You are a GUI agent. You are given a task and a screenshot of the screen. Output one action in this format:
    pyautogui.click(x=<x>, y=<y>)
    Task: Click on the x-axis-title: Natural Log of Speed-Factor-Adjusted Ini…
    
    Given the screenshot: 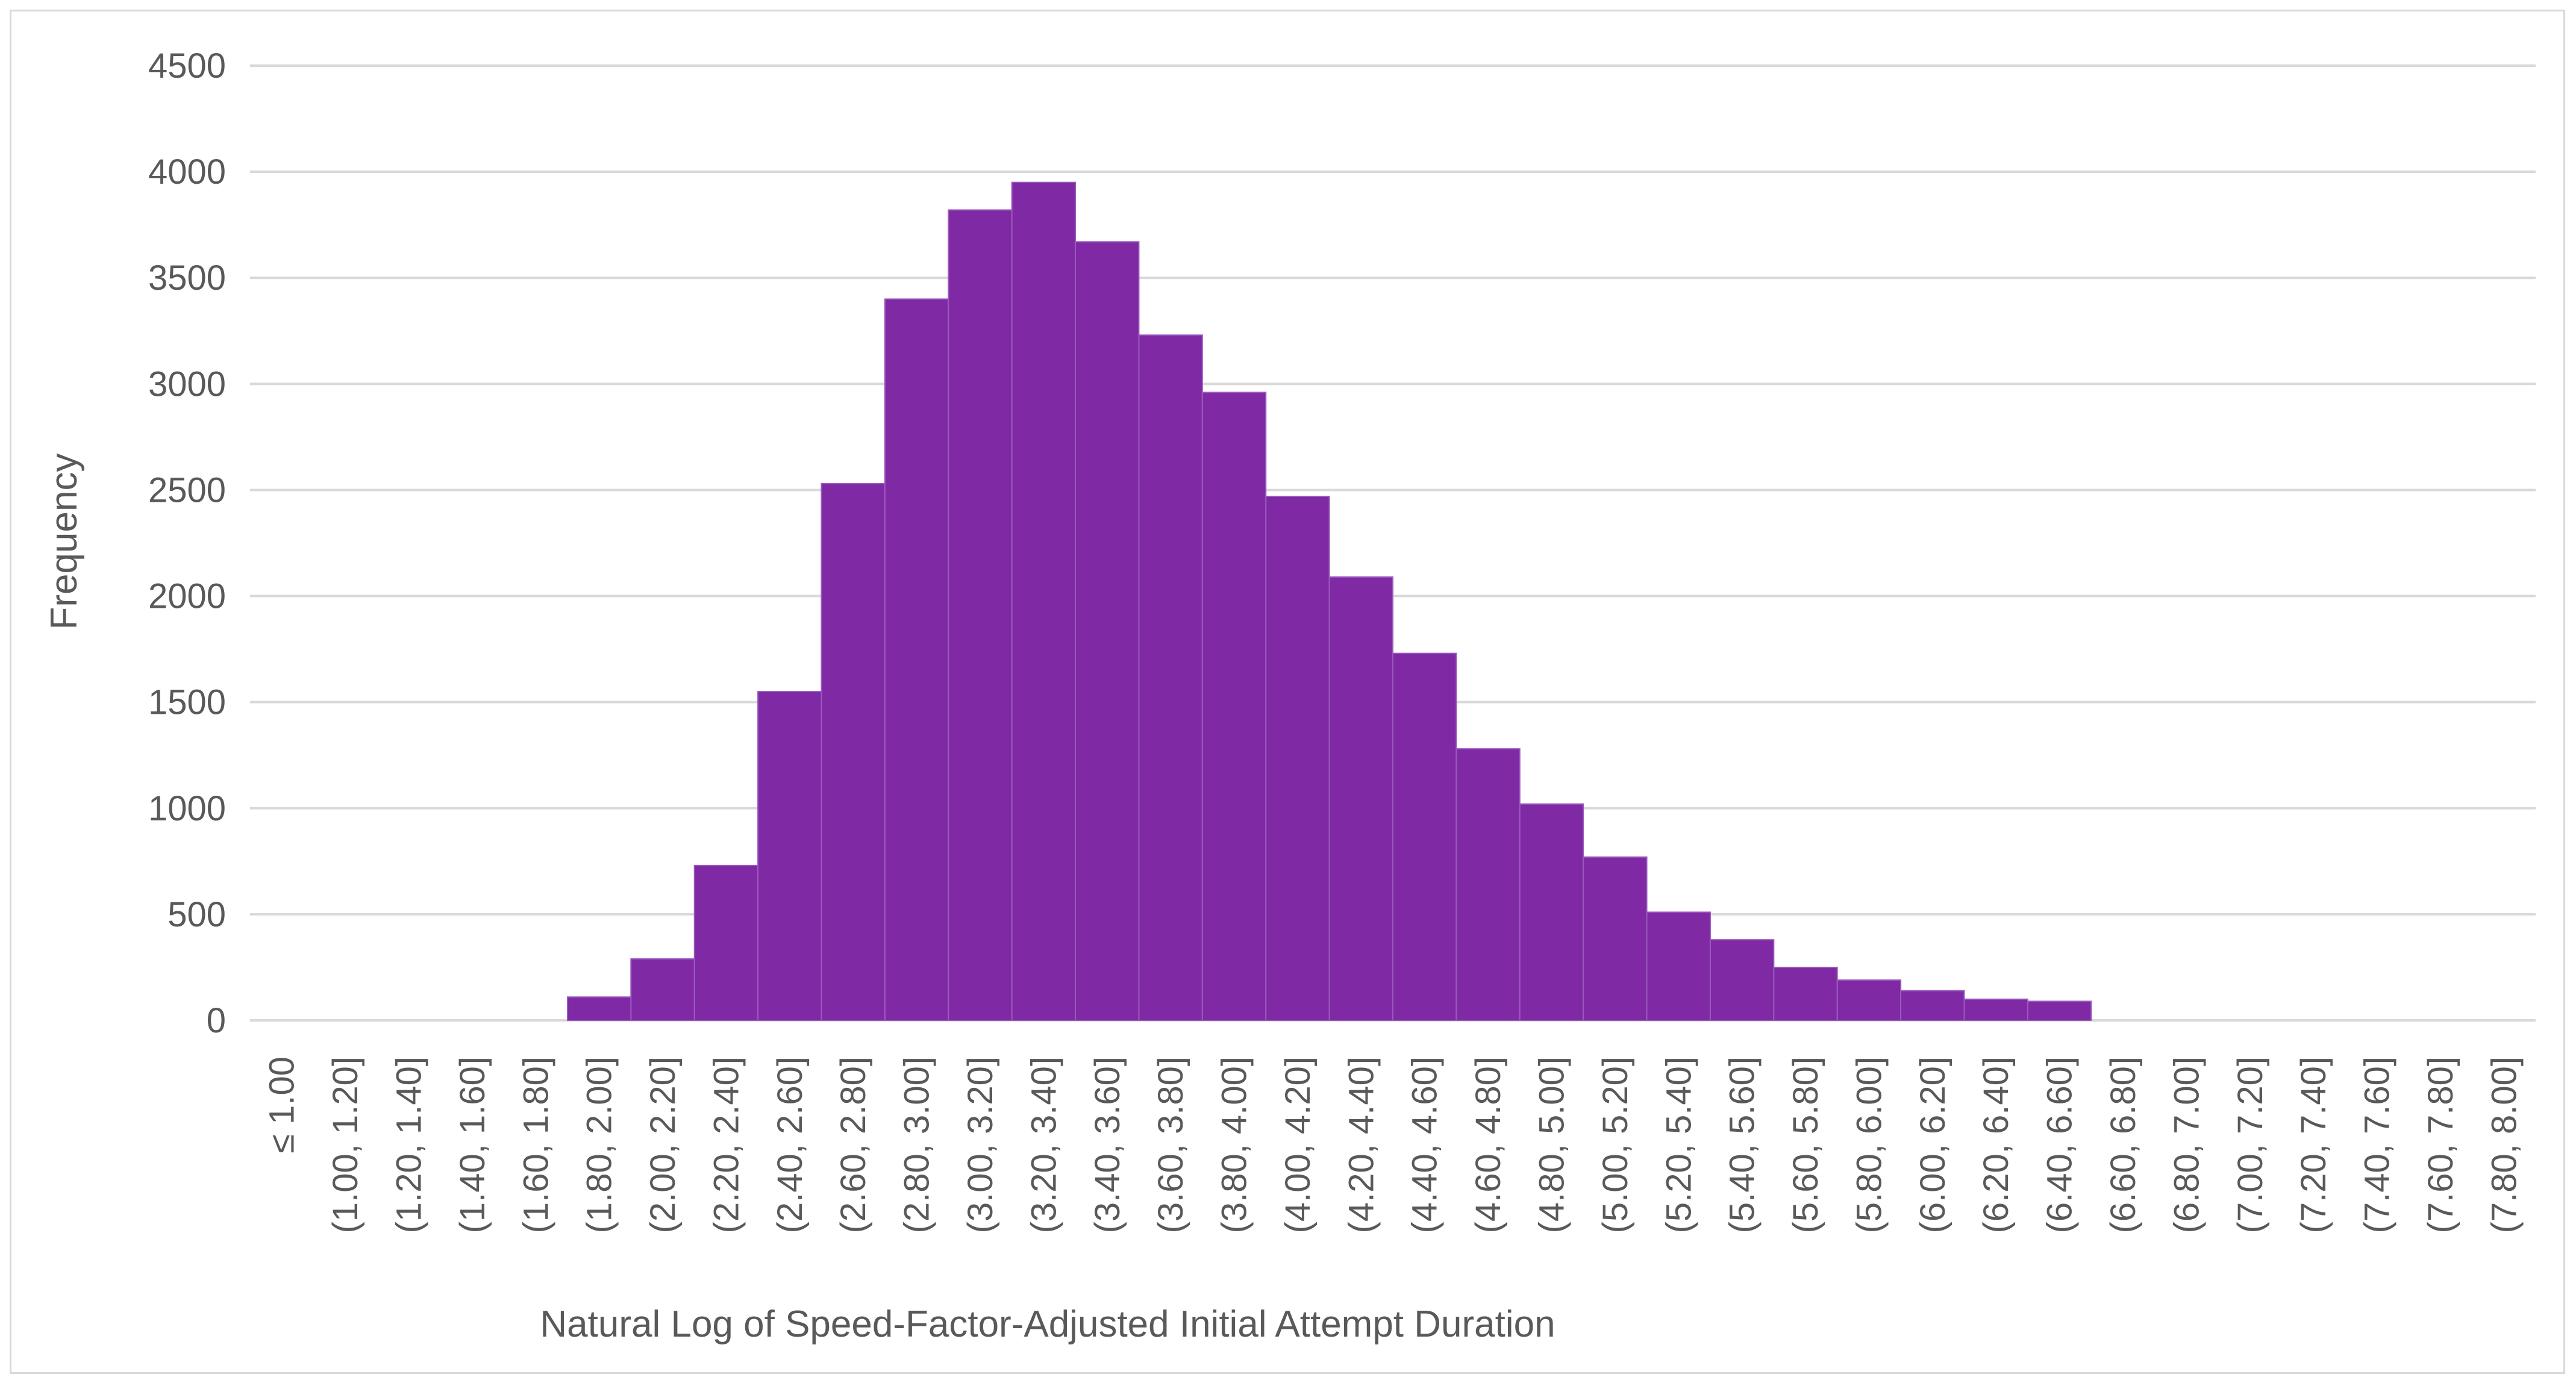 What is the action you would take?
    pyautogui.click(x=1047, y=1324)
    